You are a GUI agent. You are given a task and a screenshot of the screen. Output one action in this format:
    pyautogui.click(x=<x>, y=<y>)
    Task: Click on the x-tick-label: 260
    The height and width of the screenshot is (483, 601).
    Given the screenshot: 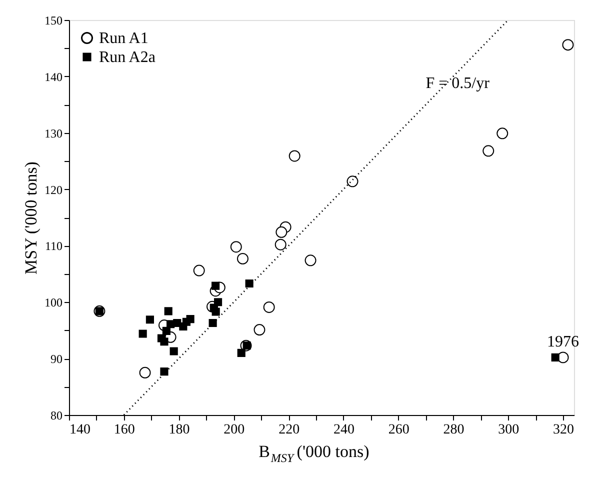 What is the action you would take?
    pyautogui.click(x=399, y=430)
    